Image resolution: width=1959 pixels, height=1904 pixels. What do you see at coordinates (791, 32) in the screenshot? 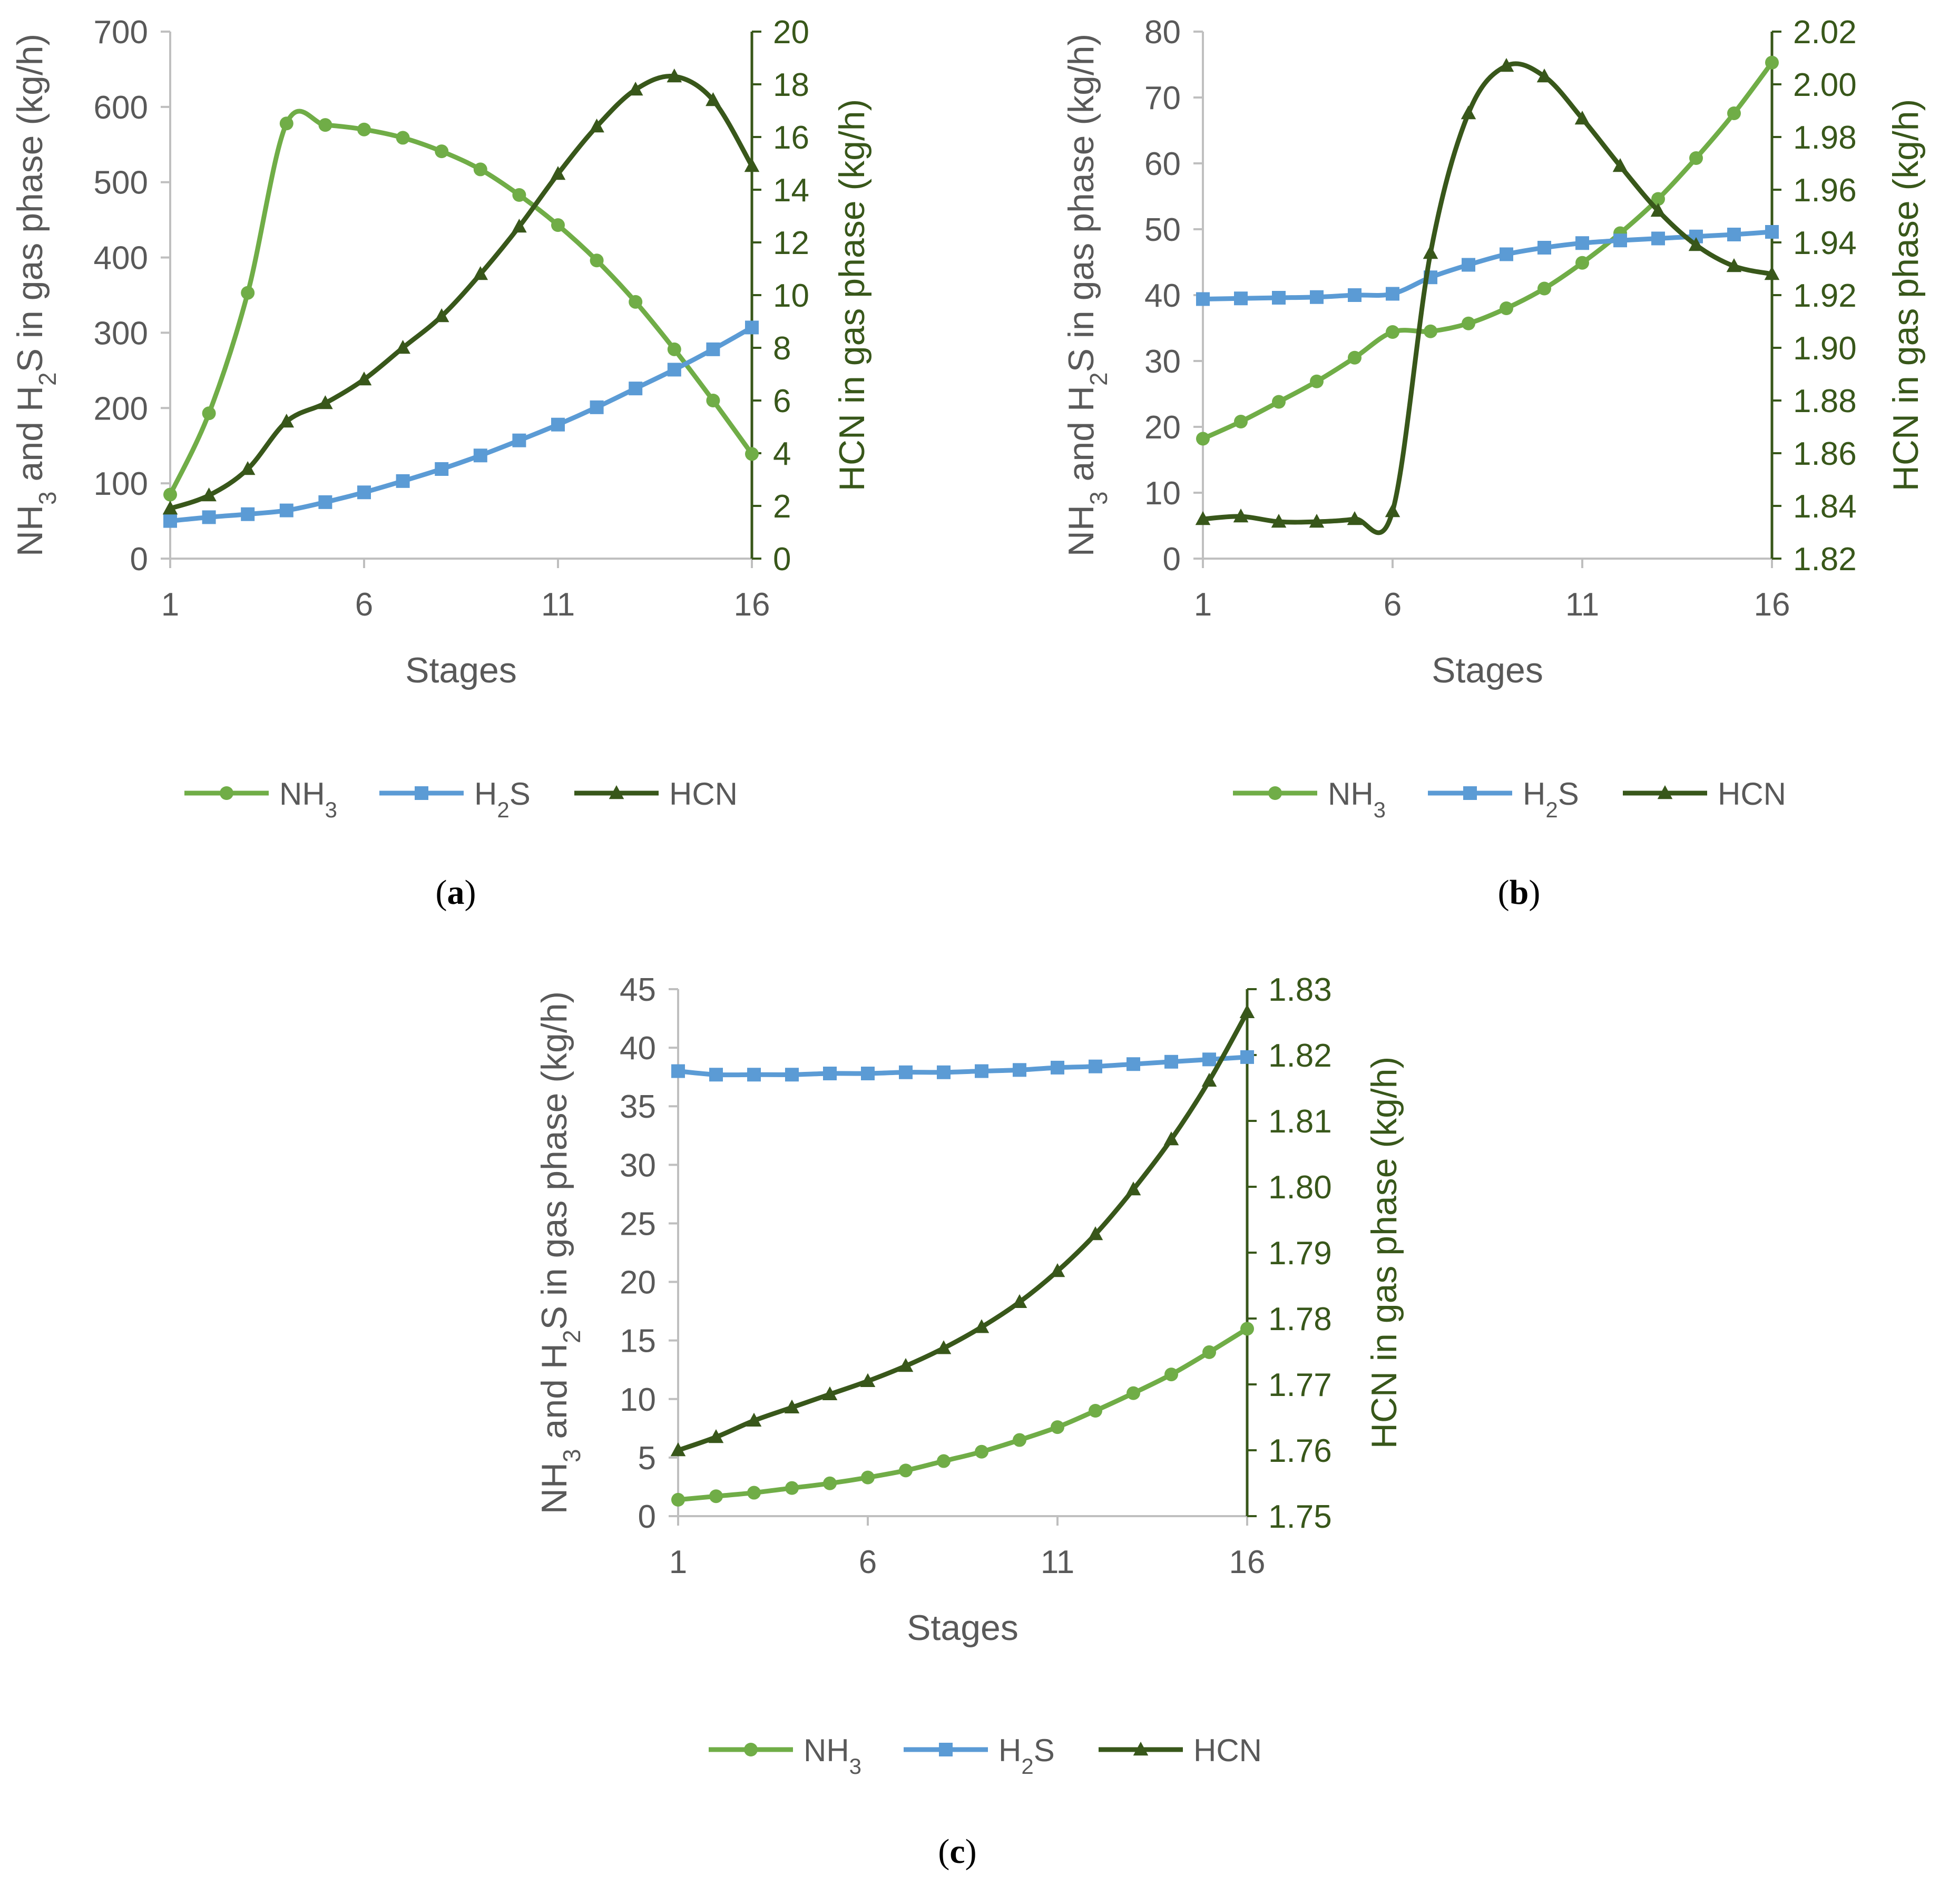
I see `y2-tick-label: 20` at bounding box center [791, 32].